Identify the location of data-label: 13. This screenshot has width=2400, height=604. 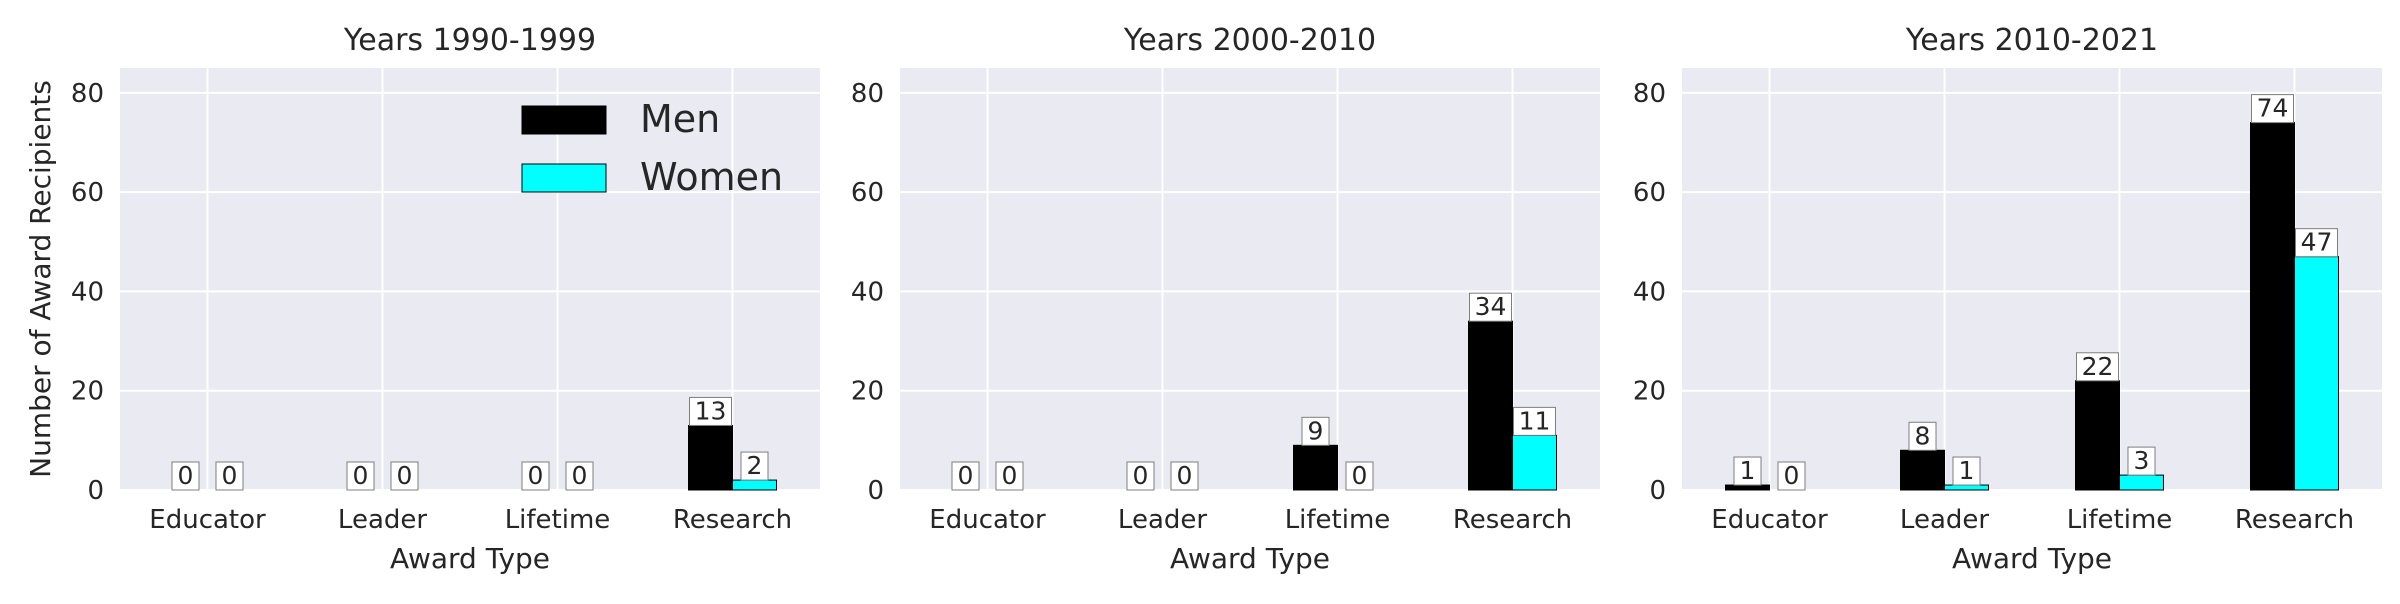
(711, 410).